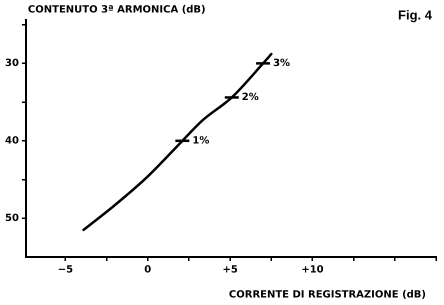 The width and height of the screenshot is (444, 305). I want to click on annotation: 2%, so click(250, 98).